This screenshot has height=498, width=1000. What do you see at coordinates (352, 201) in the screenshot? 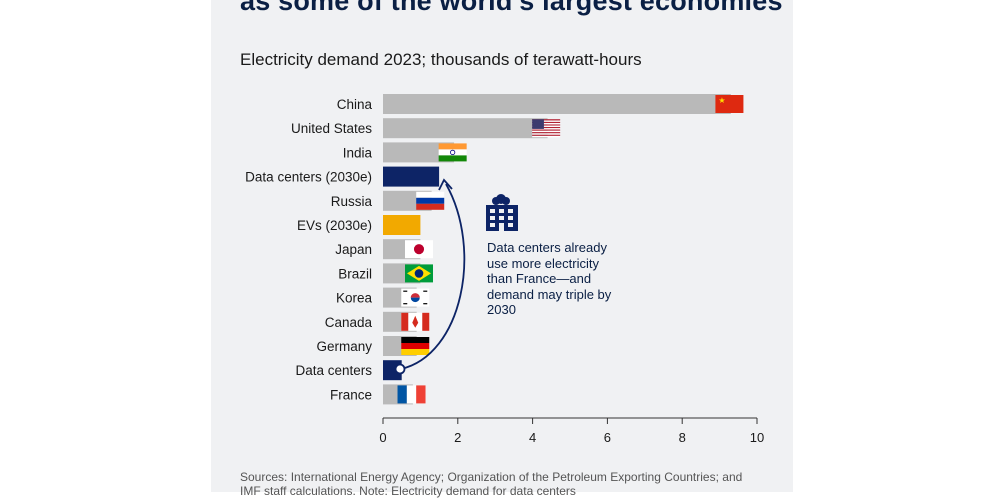
I see `category-label: Russia` at bounding box center [352, 201].